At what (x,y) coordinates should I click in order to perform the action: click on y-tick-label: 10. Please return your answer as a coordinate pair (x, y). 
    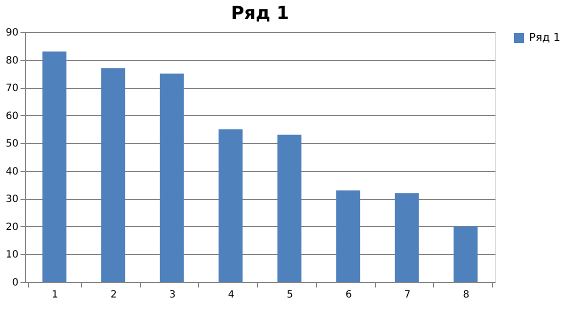
    Looking at the image, I should click on (12, 255).